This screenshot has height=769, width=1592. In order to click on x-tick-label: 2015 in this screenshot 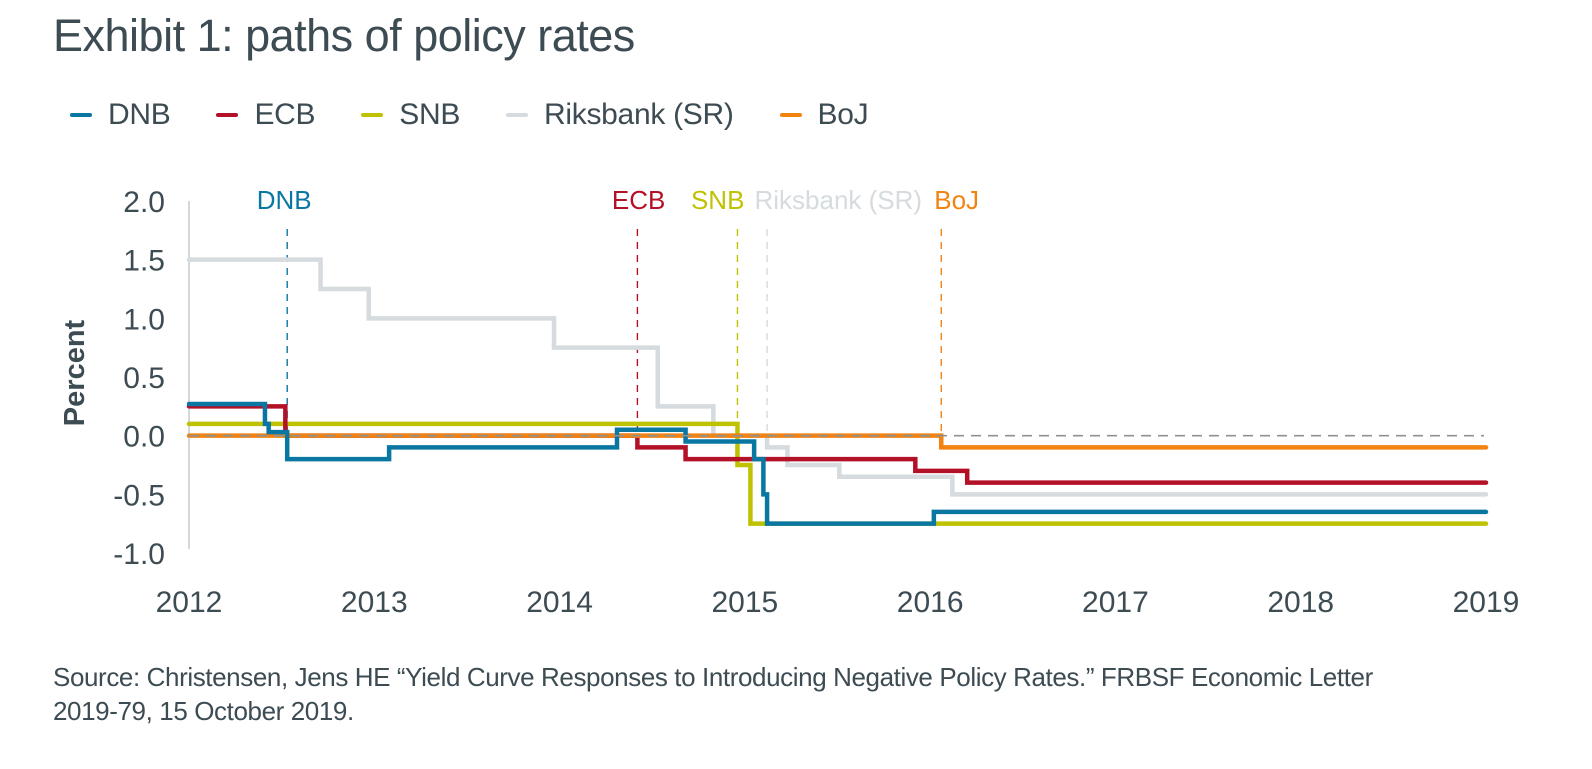, I will do `click(744, 602)`.